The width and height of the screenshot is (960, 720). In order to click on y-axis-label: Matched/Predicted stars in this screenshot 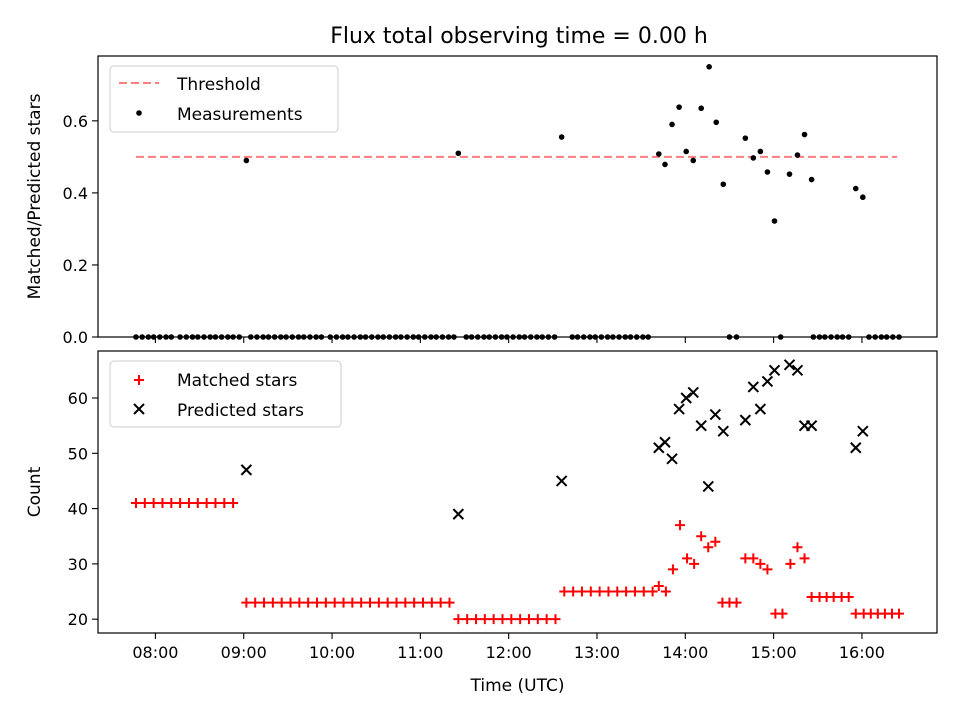, I will do `click(35, 196)`.